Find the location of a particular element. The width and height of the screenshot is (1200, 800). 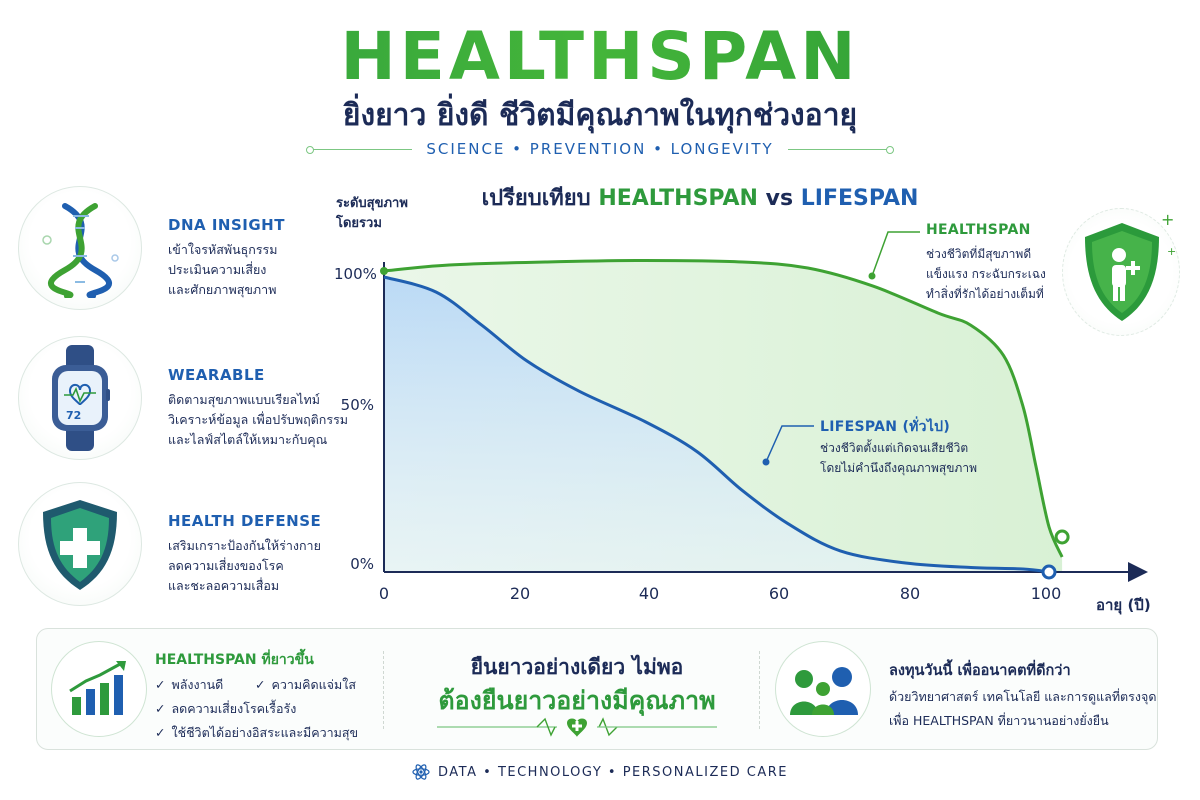

lifespan-callout-dot is located at coordinates (766, 462).